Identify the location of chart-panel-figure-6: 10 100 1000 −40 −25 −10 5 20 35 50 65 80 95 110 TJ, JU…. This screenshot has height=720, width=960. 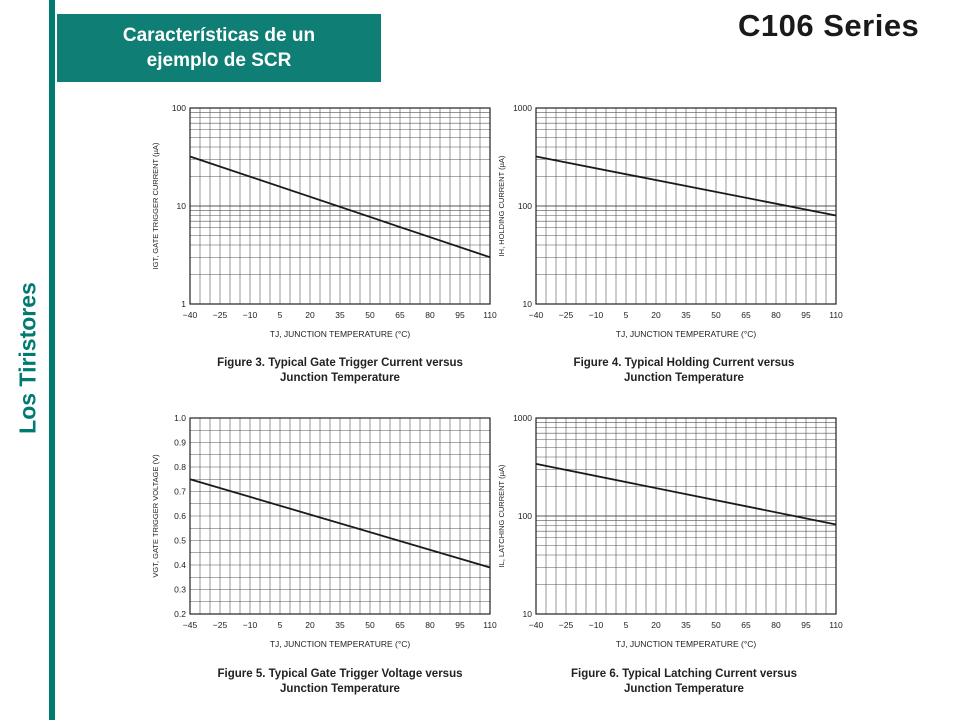
(671, 538).